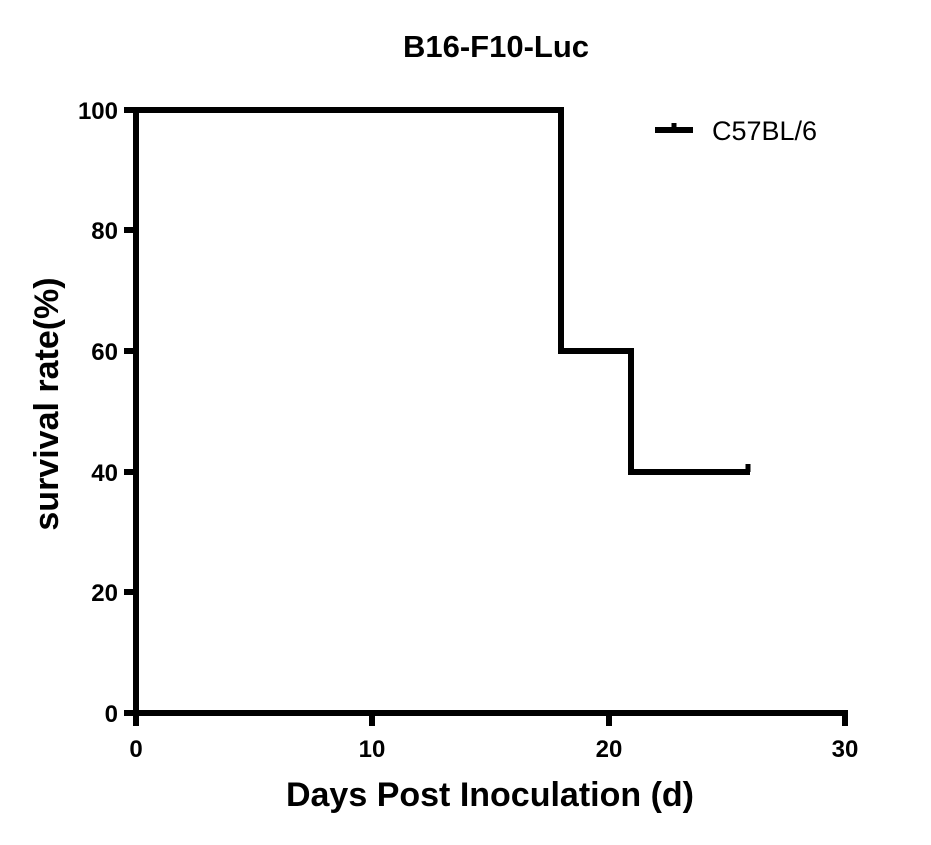 The height and width of the screenshot is (845, 931). Describe the element at coordinates (104, 231) in the screenshot. I see `svg-text: 80` at that location.